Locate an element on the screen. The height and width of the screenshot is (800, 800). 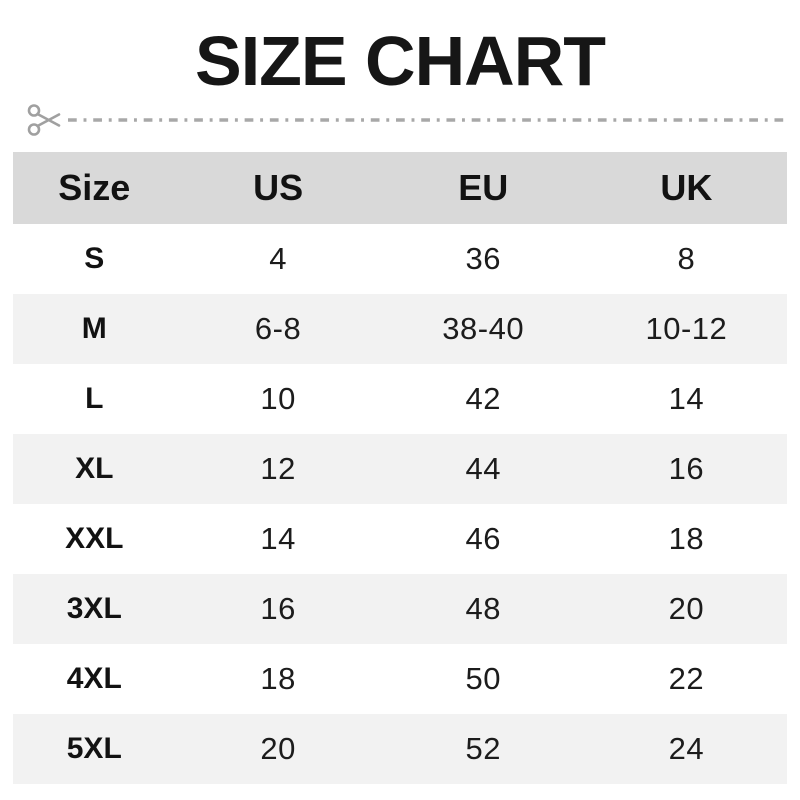
uk-cell: 8 is located at coordinates (686, 258).